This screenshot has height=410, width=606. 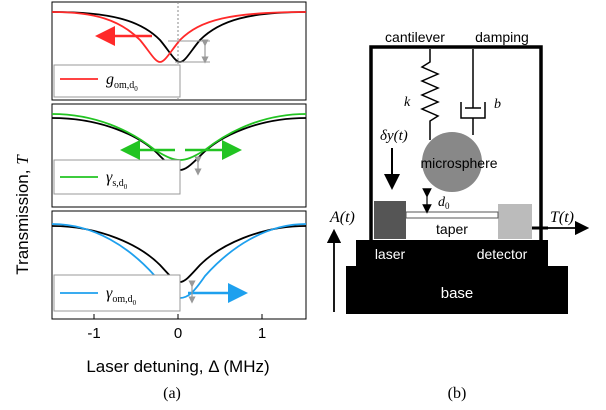 I want to click on taper-label: taper, so click(x=452, y=229).